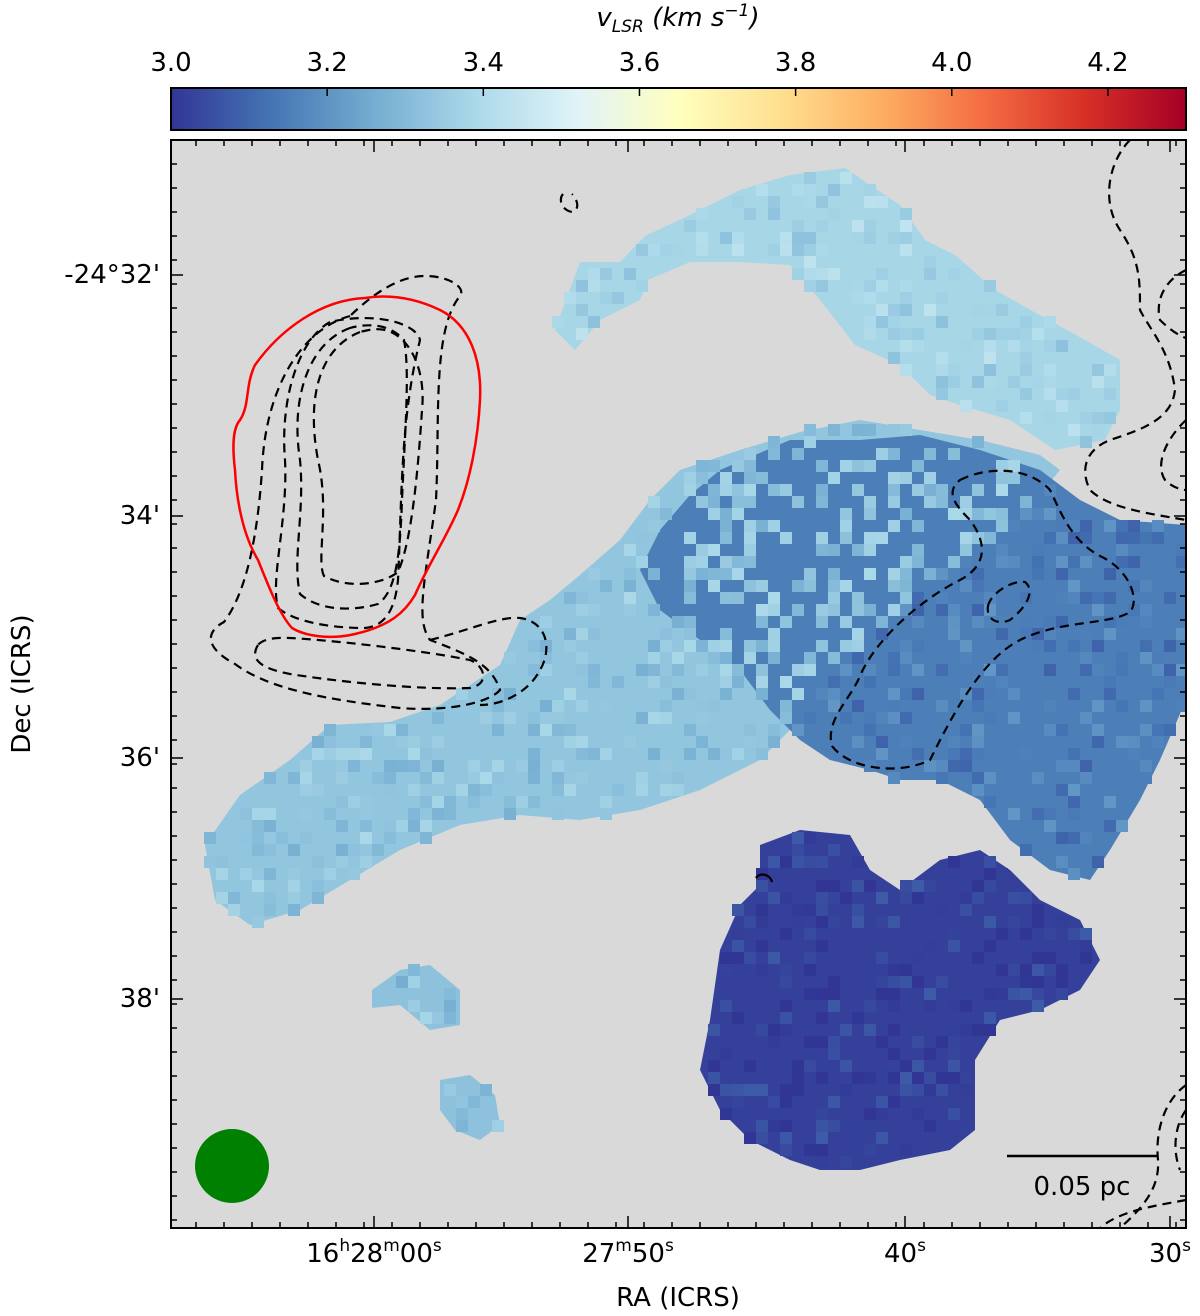 This screenshot has width=1200, height=1316. What do you see at coordinates (488, 661) in the screenshot?
I see `contour-arc` at bounding box center [488, 661].